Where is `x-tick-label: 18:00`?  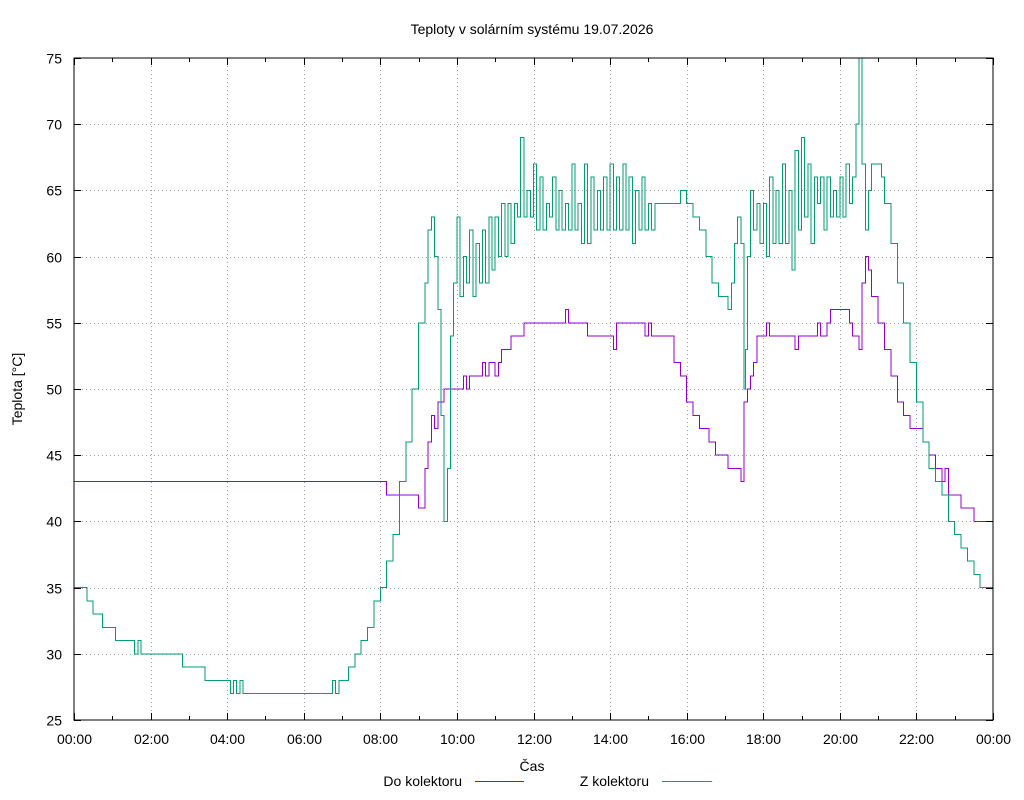
x-tick-label: 18:00 is located at coordinates (763, 739).